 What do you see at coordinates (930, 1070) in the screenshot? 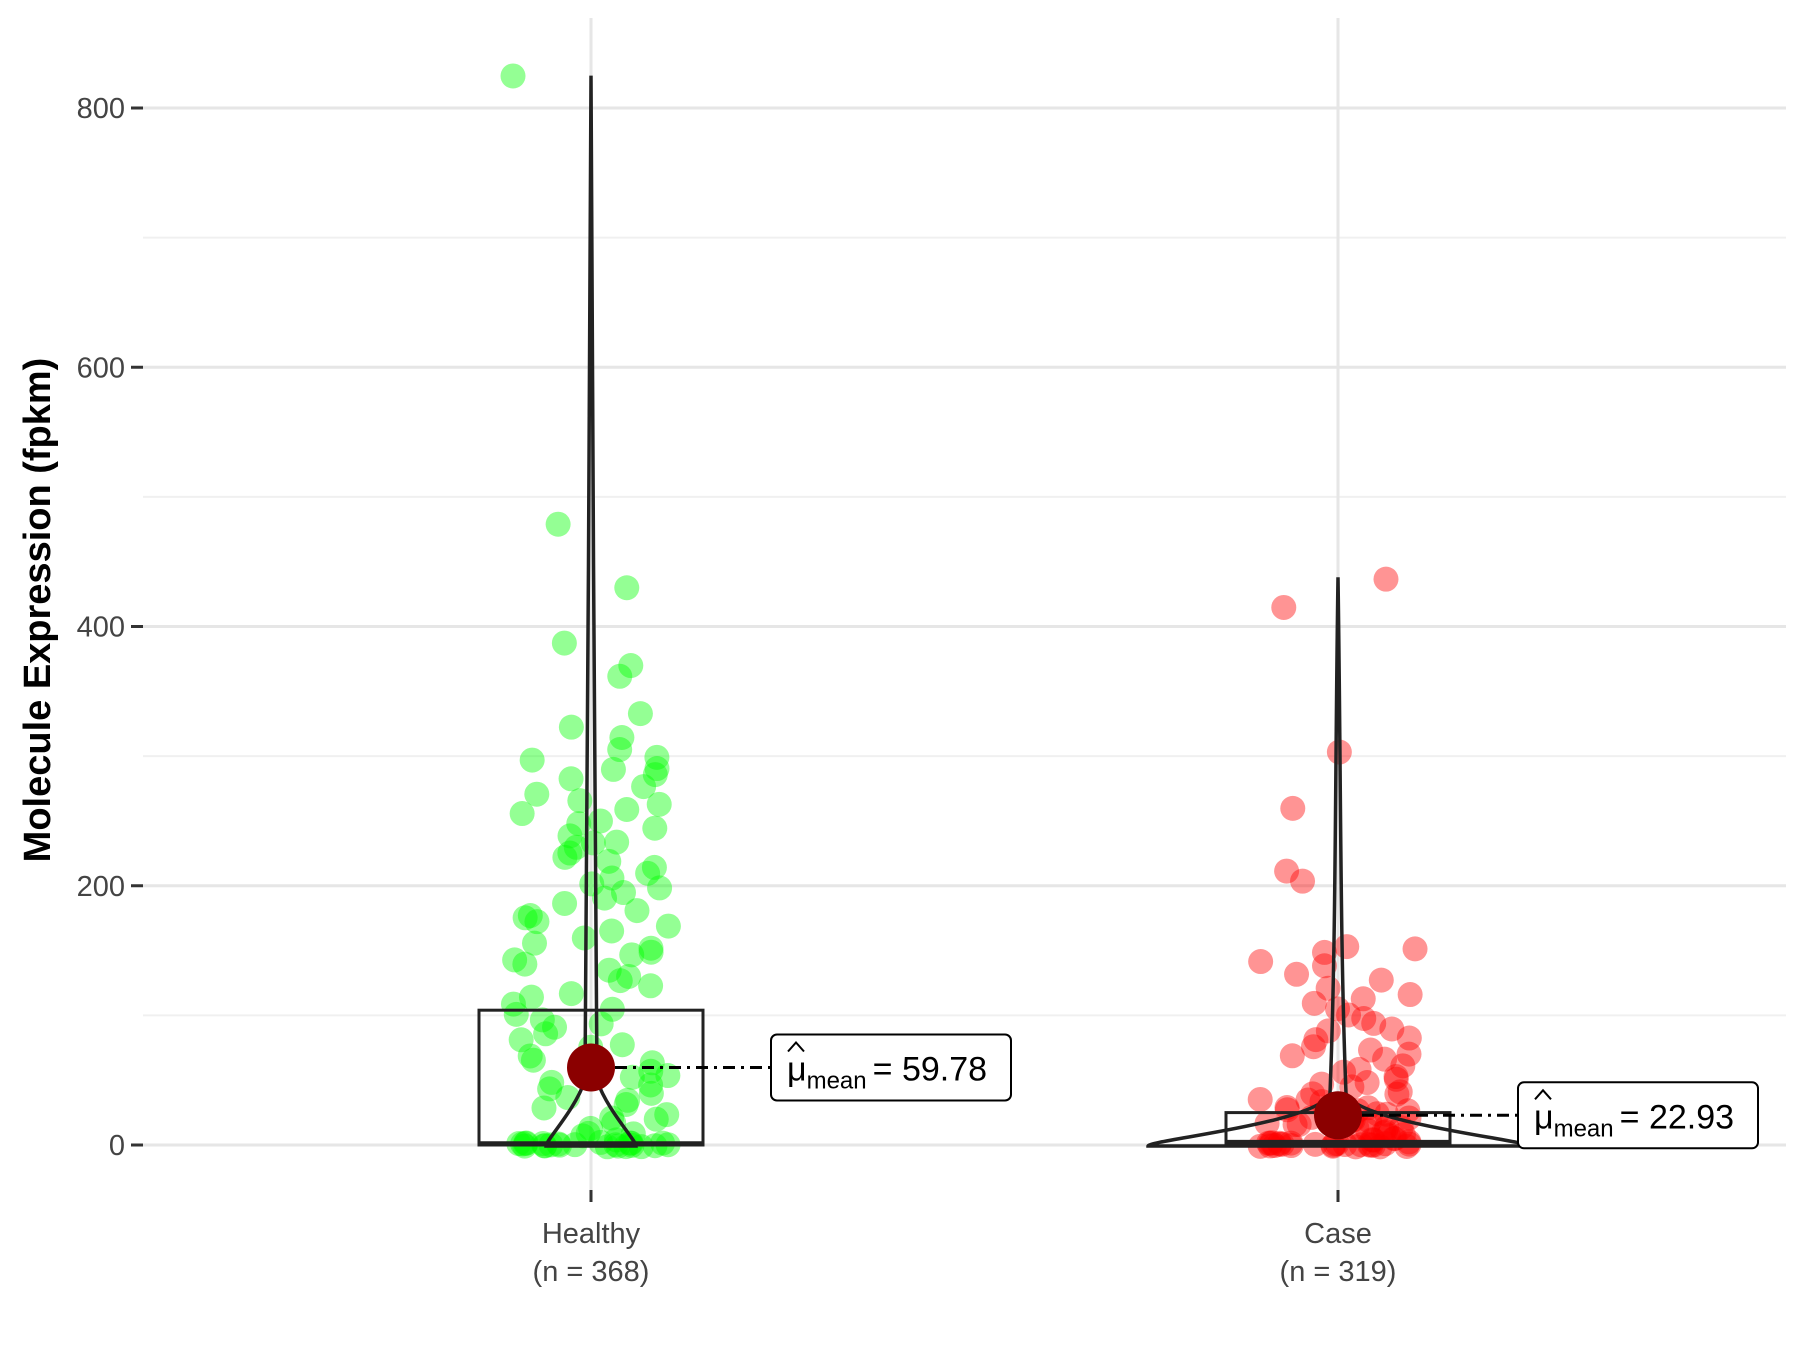
I see `mean-label-value: = 59.78` at bounding box center [930, 1070].